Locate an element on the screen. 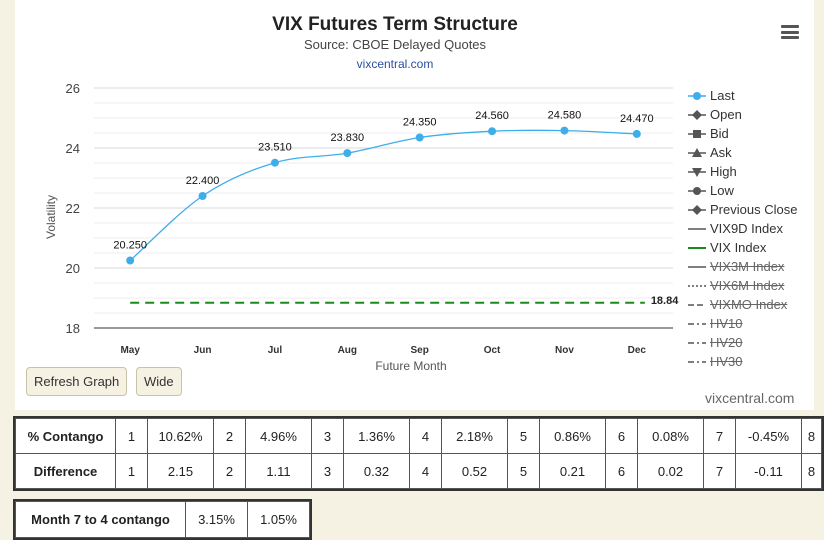 The image size is (824, 540). legend-item-previous-close: Previous Close is located at coordinates (742, 209).